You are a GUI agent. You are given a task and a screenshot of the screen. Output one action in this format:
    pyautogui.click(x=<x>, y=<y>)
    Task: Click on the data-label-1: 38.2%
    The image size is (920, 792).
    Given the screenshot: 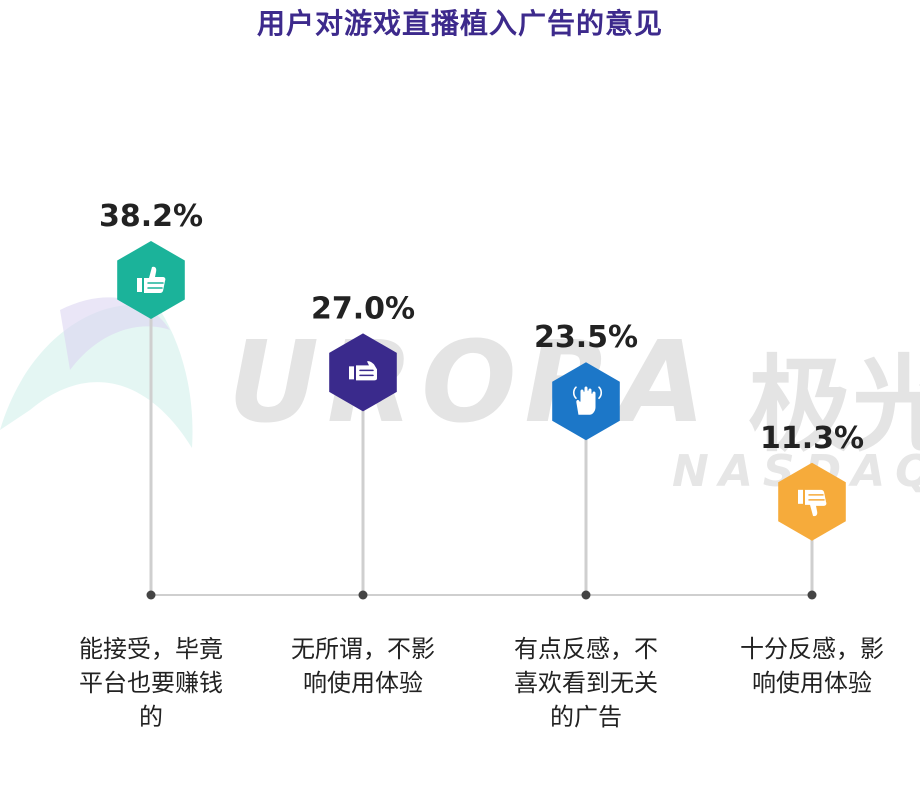 What is the action you would take?
    pyautogui.click(x=151, y=216)
    